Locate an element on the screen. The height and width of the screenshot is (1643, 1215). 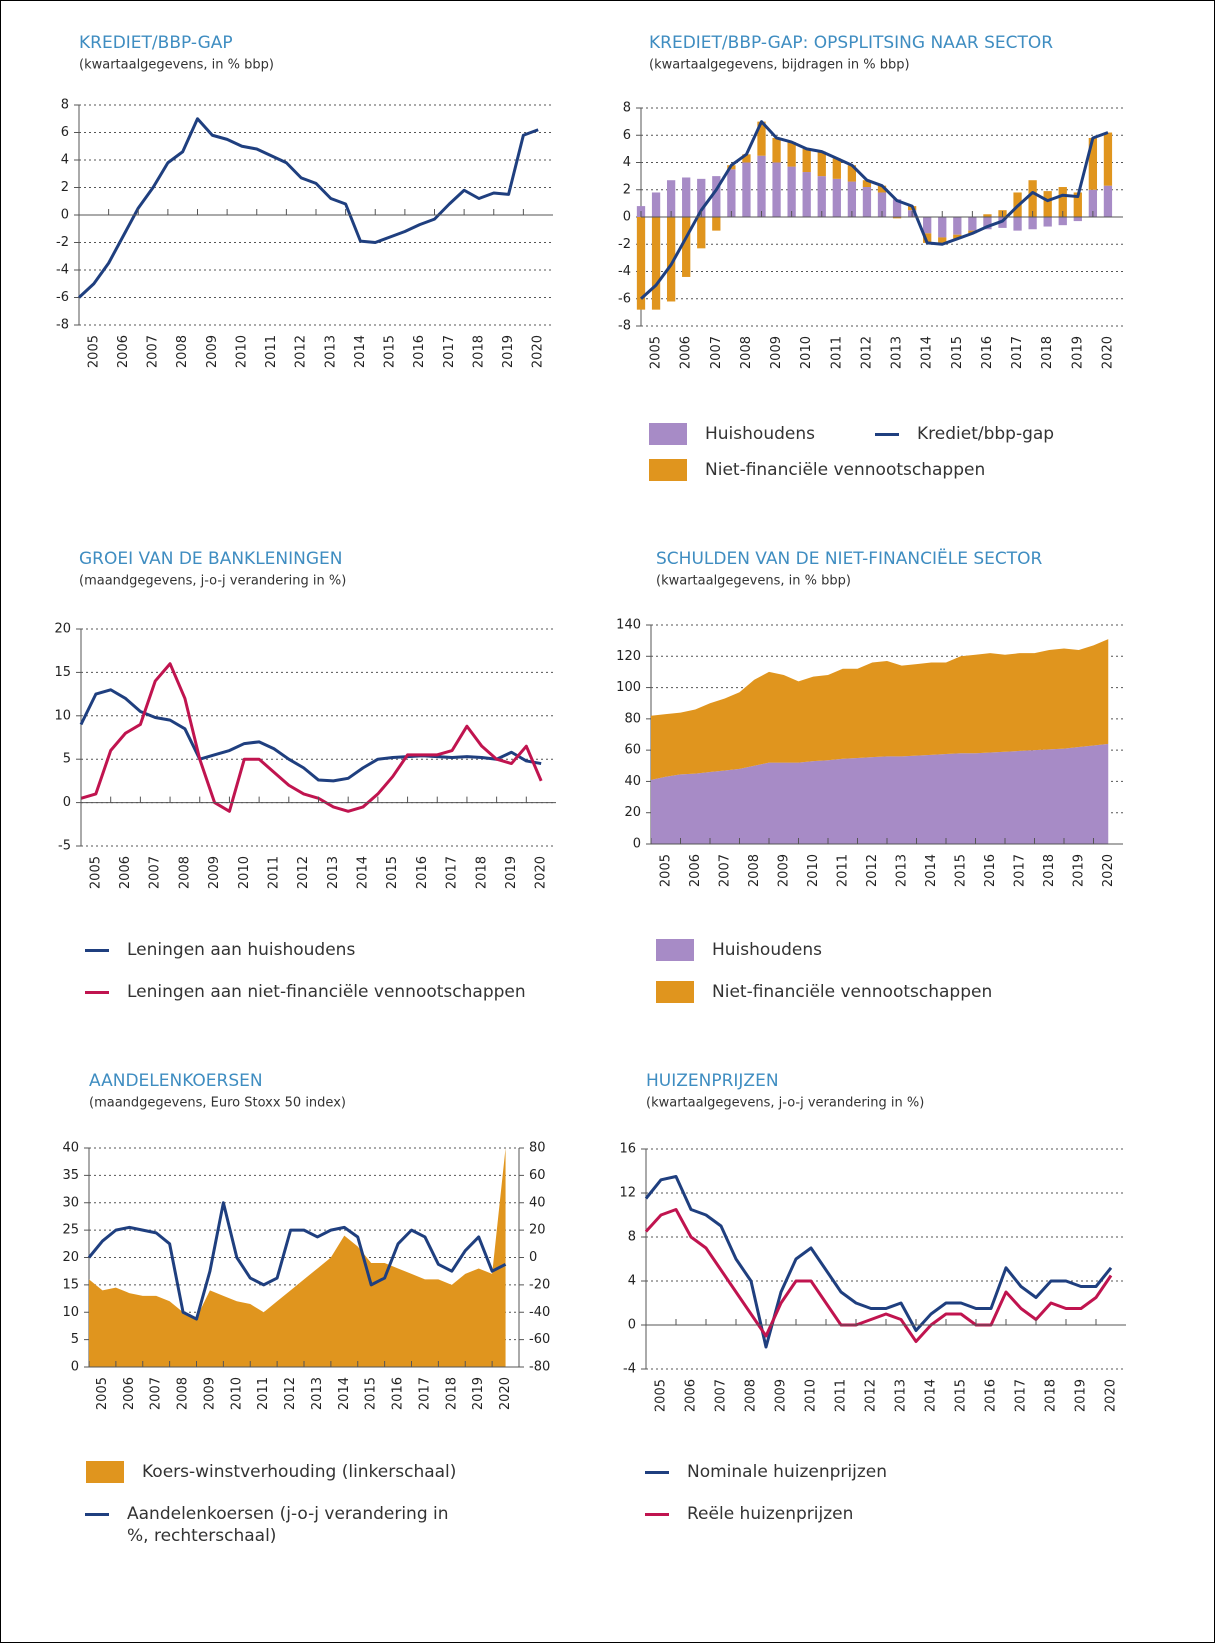
chart-title: SCHULDEN VAN DE NIET-FINANCIËLE SECTOR is located at coordinates (849, 558).